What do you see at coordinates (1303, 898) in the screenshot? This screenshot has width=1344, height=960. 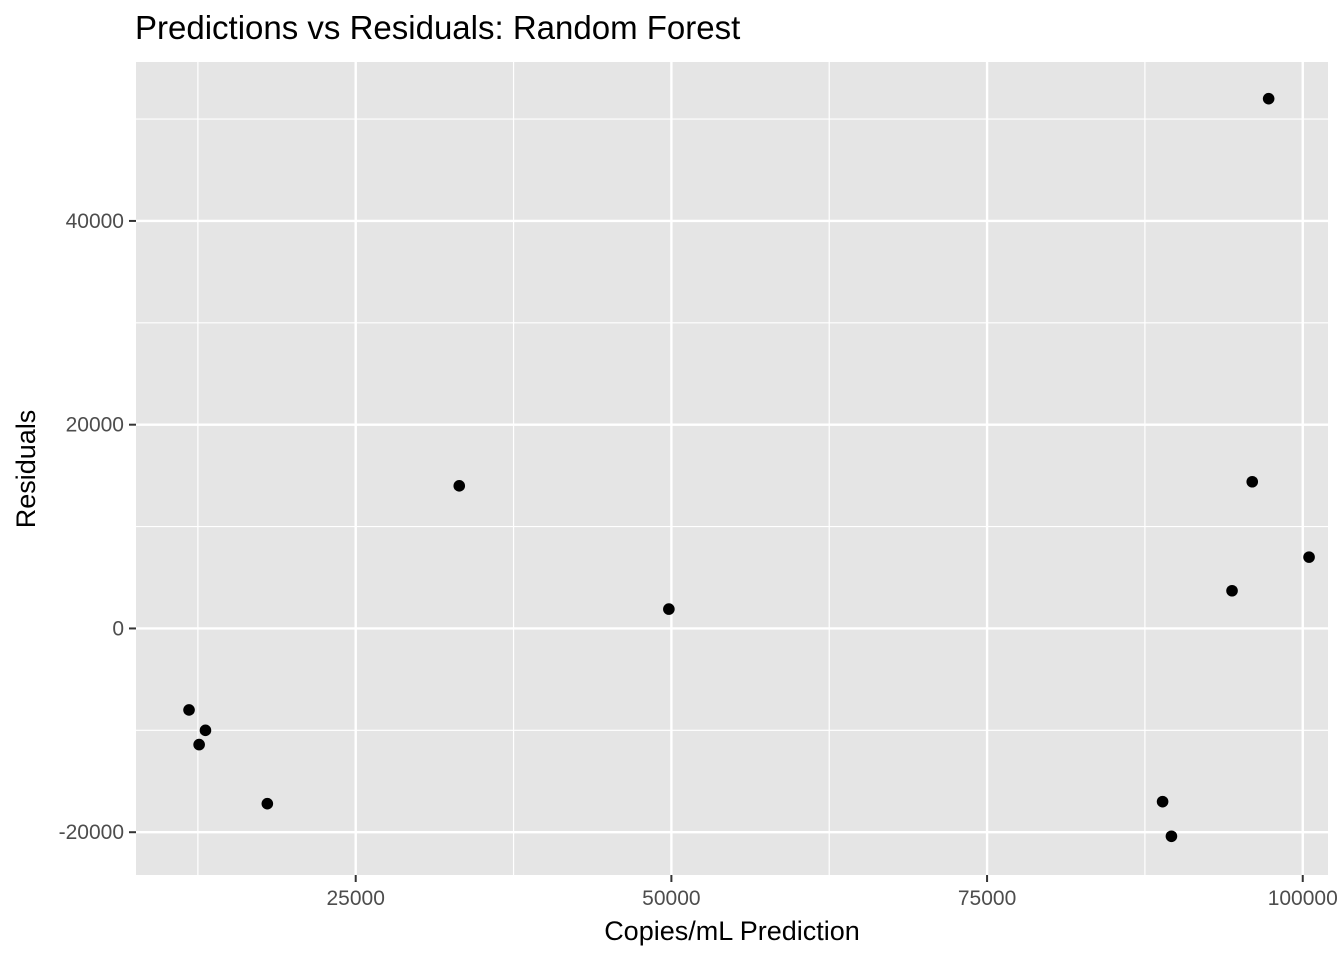 I see `x-tick-label: 100000` at bounding box center [1303, 898].